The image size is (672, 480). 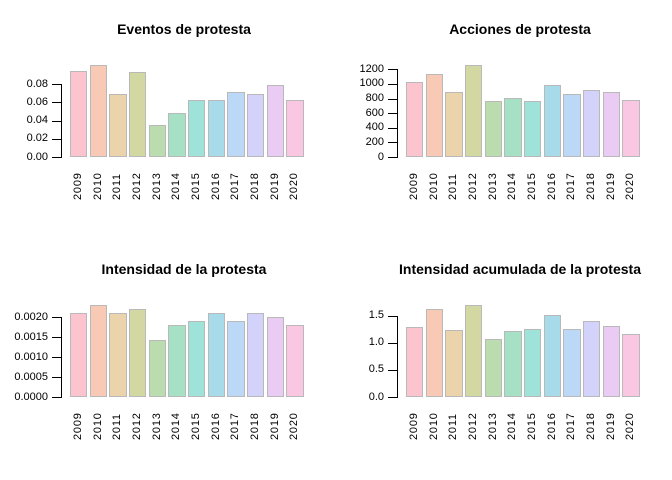 What do you see at coordinates (374, 141) in the screenshot?
I see `y-tick-label: 200` at bounding box center [374, 141].